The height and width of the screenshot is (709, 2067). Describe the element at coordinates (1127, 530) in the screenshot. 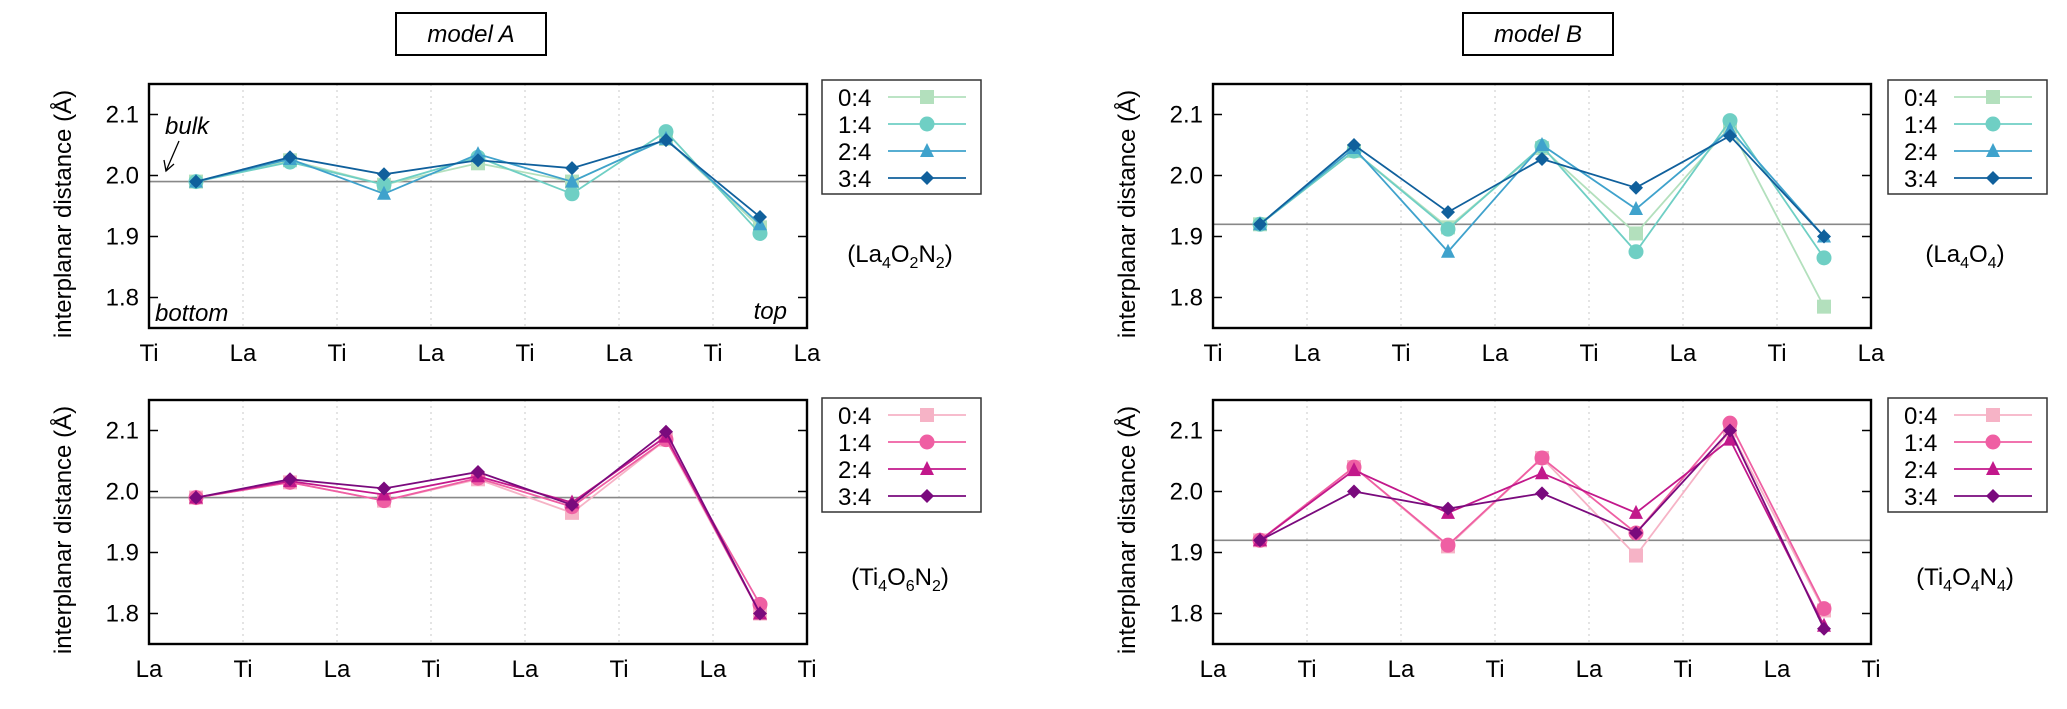

I see `y-axis-label: interplanar distance (Å)` at that location.